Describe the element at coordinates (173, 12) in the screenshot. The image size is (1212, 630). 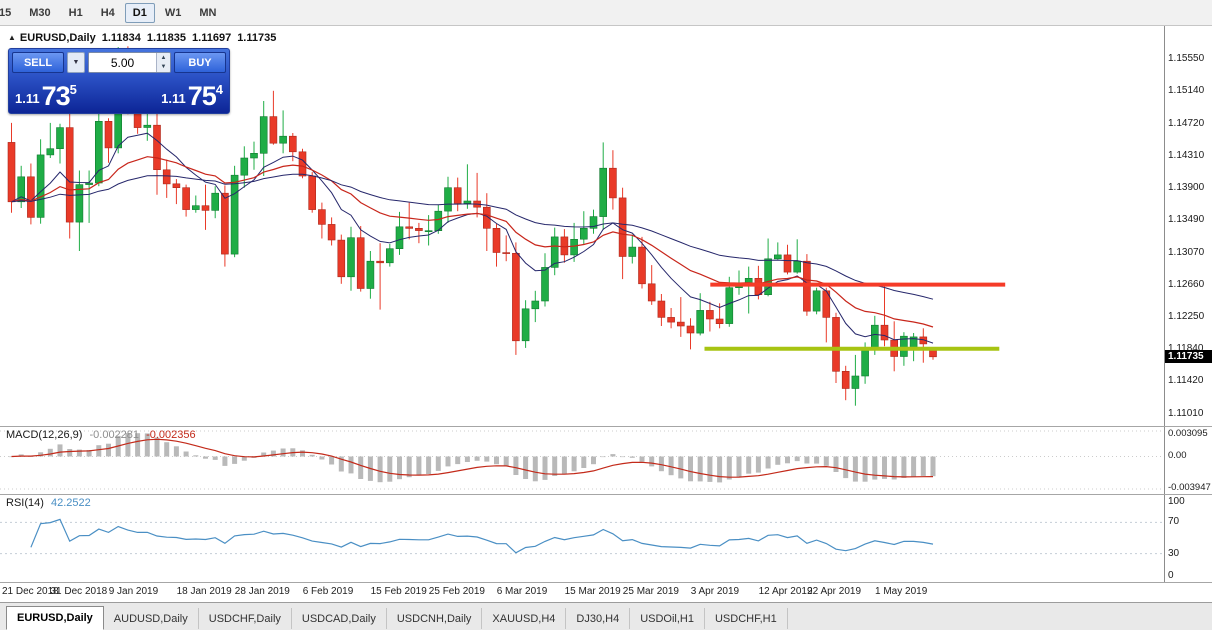
I see `timeframe-w1: W1` at that location.